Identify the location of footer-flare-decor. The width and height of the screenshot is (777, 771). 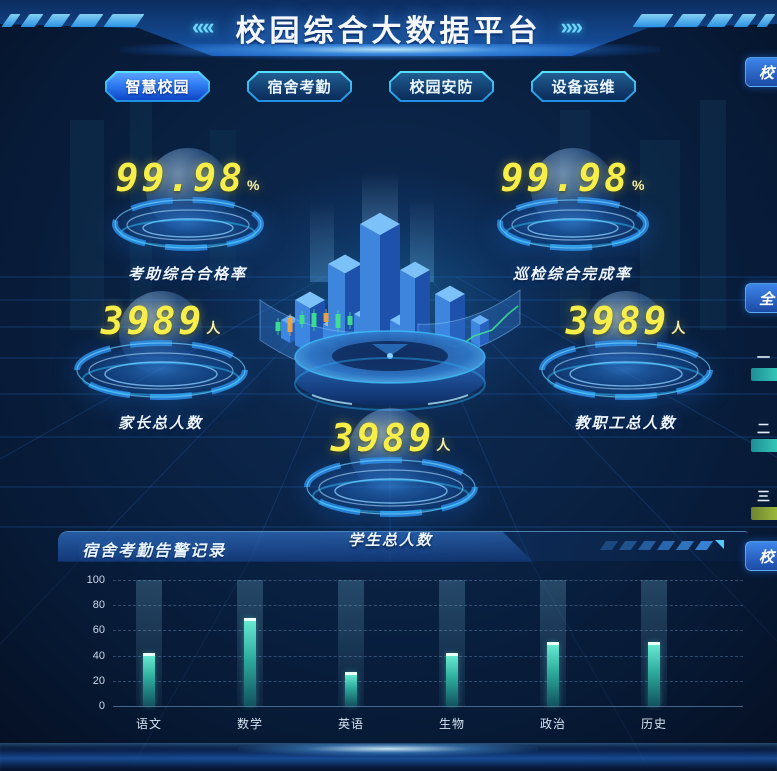
(388, 750).